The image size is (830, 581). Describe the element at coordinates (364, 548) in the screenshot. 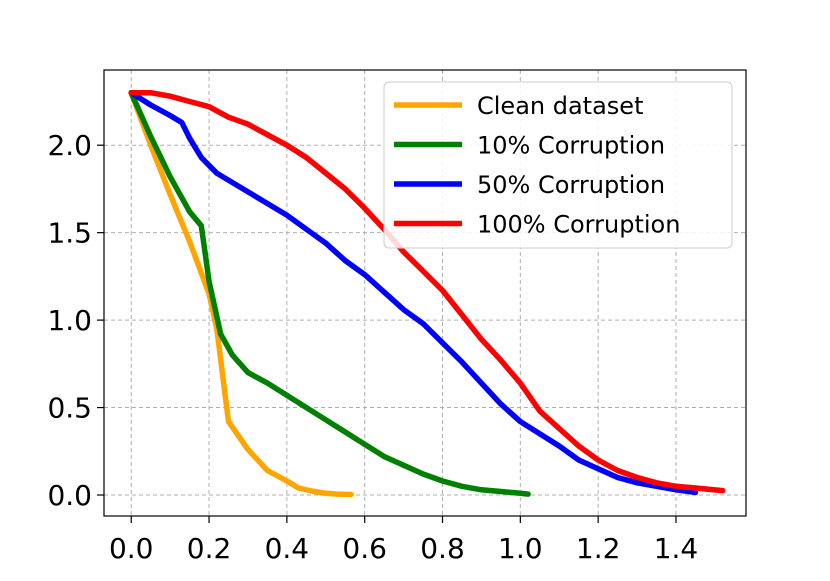

I see `x-tick-label: 0.6` at that location.